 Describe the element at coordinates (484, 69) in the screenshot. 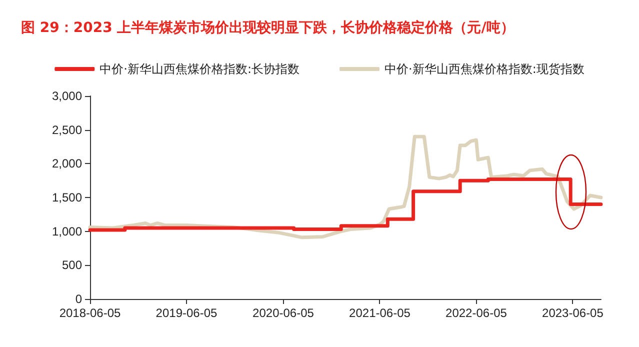

I see `legend-label: 中价·新华山西焦煤价格指数:现货指数` at that location.